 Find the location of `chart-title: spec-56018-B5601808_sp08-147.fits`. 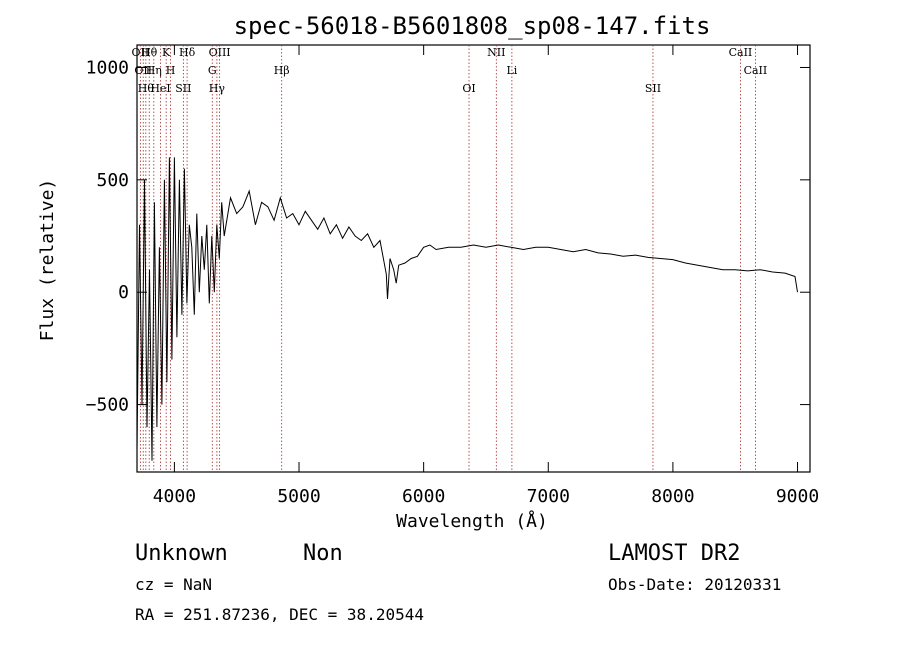

chart-title: spec-56018-B5601808_sp08-147.fits is located at coordinates (472, 26).